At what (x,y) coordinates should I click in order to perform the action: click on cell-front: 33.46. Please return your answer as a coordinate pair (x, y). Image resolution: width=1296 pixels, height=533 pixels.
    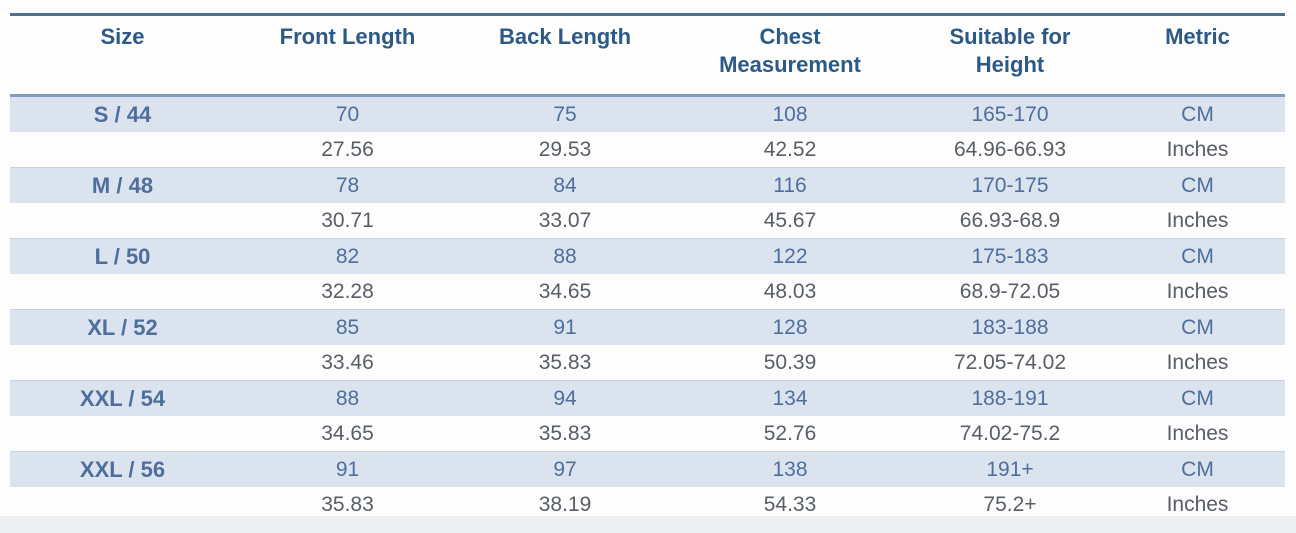
    Looking at the image, I should click on (347, 363).